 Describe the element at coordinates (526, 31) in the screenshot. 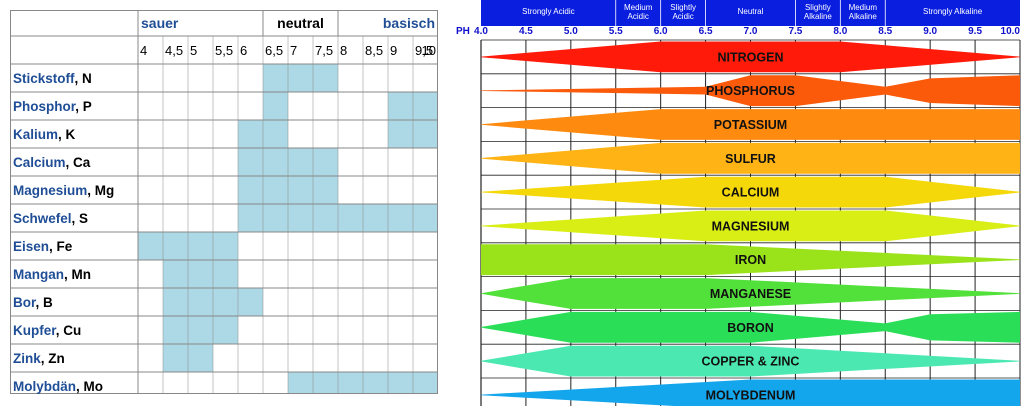

I see `tick-label: 4.5` at that location.